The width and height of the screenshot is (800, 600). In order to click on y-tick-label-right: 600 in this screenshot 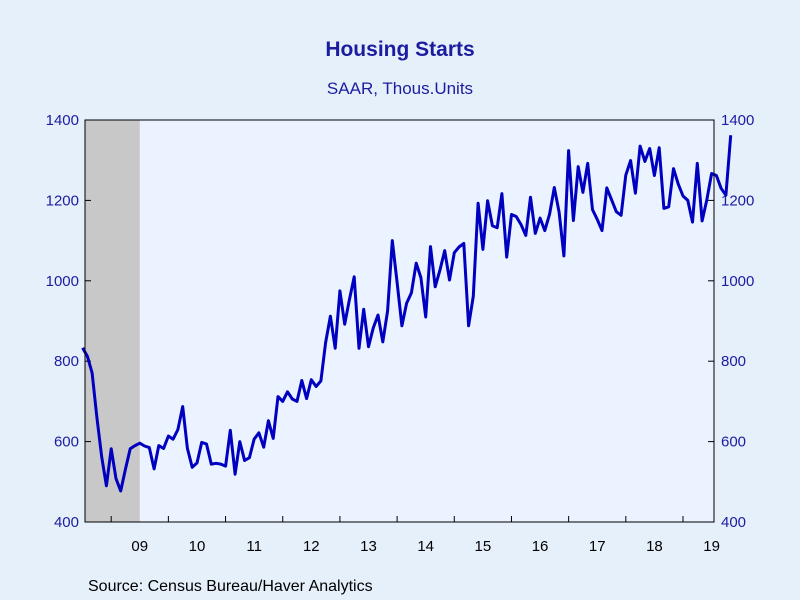, I will do `click(733, 442)`.